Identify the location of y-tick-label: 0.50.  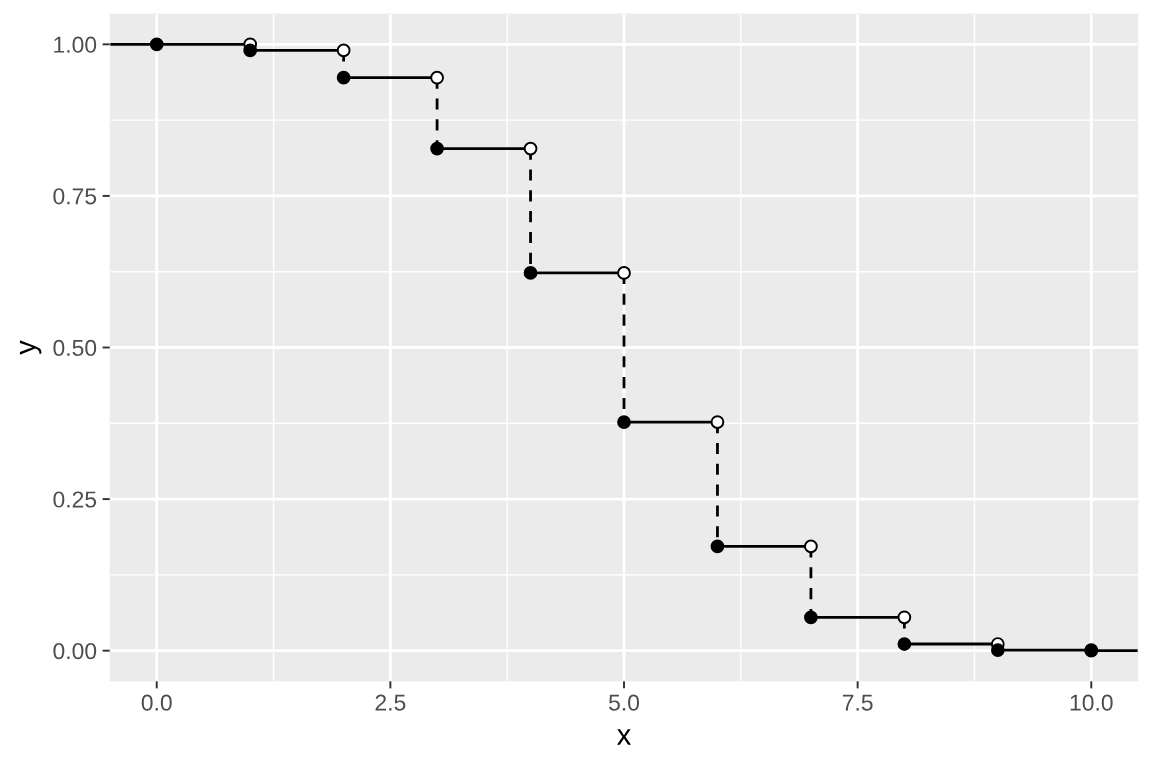
(75, 348).